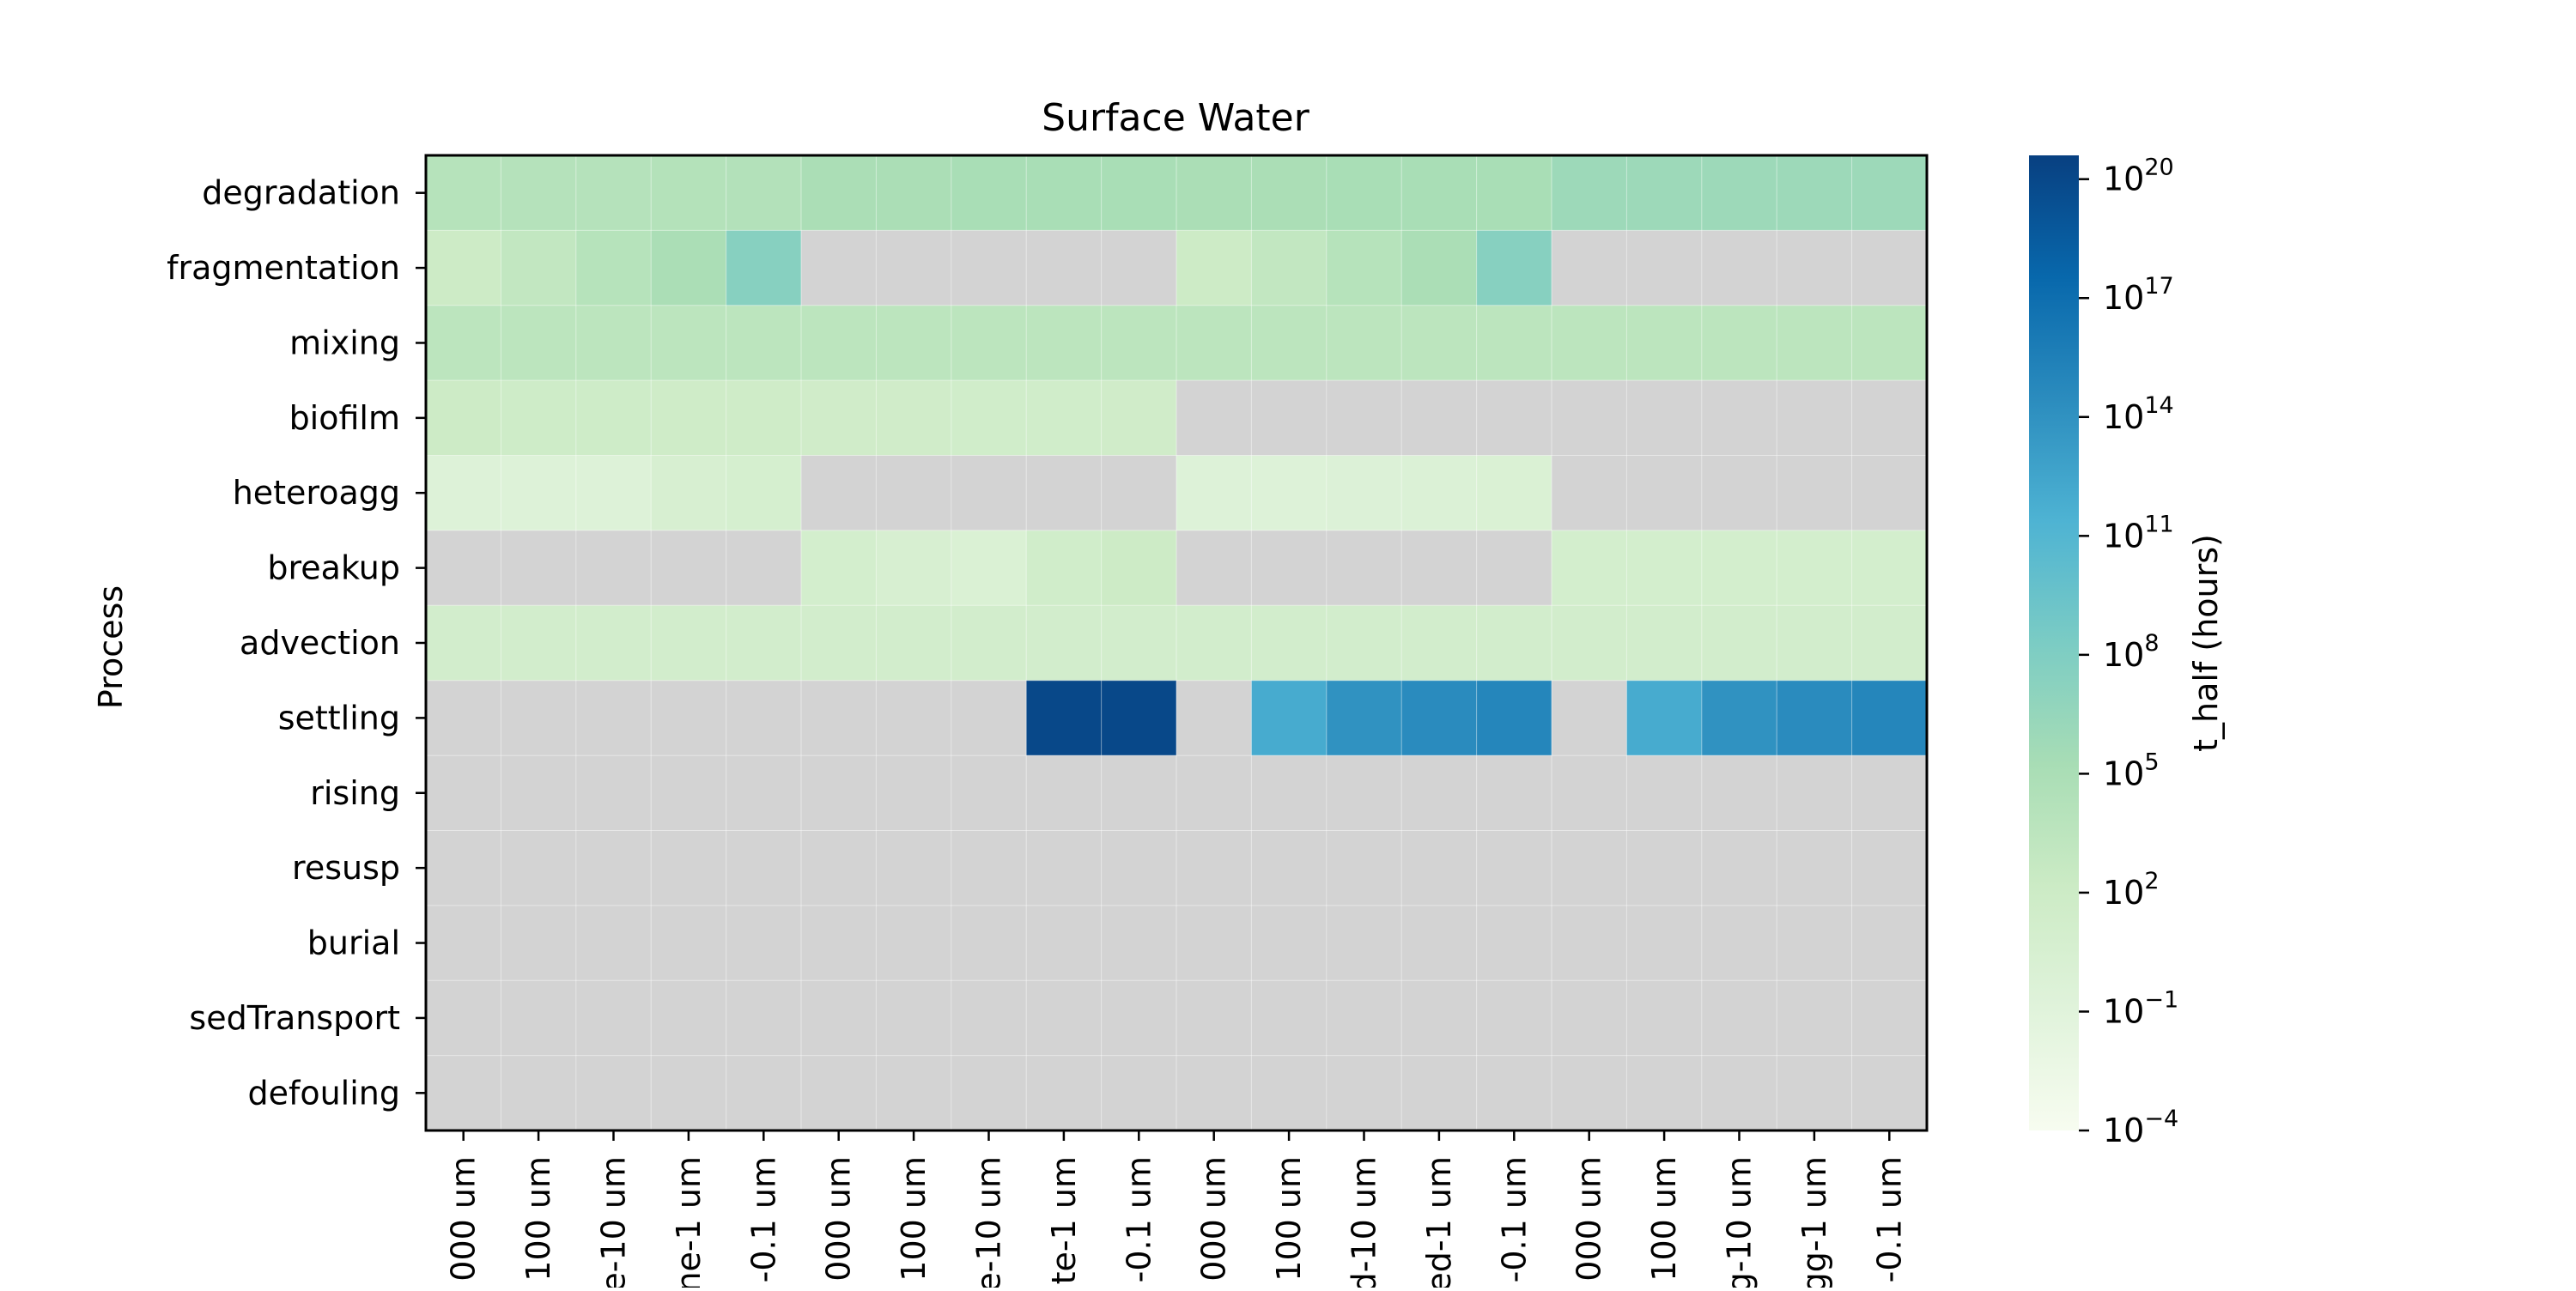 This screenshot has height=1291, width=2576. What do you see at coordinates (989, 1222) in the screenshot?
I see `column-label: e-10 um` at bounding box center [989, 1222].